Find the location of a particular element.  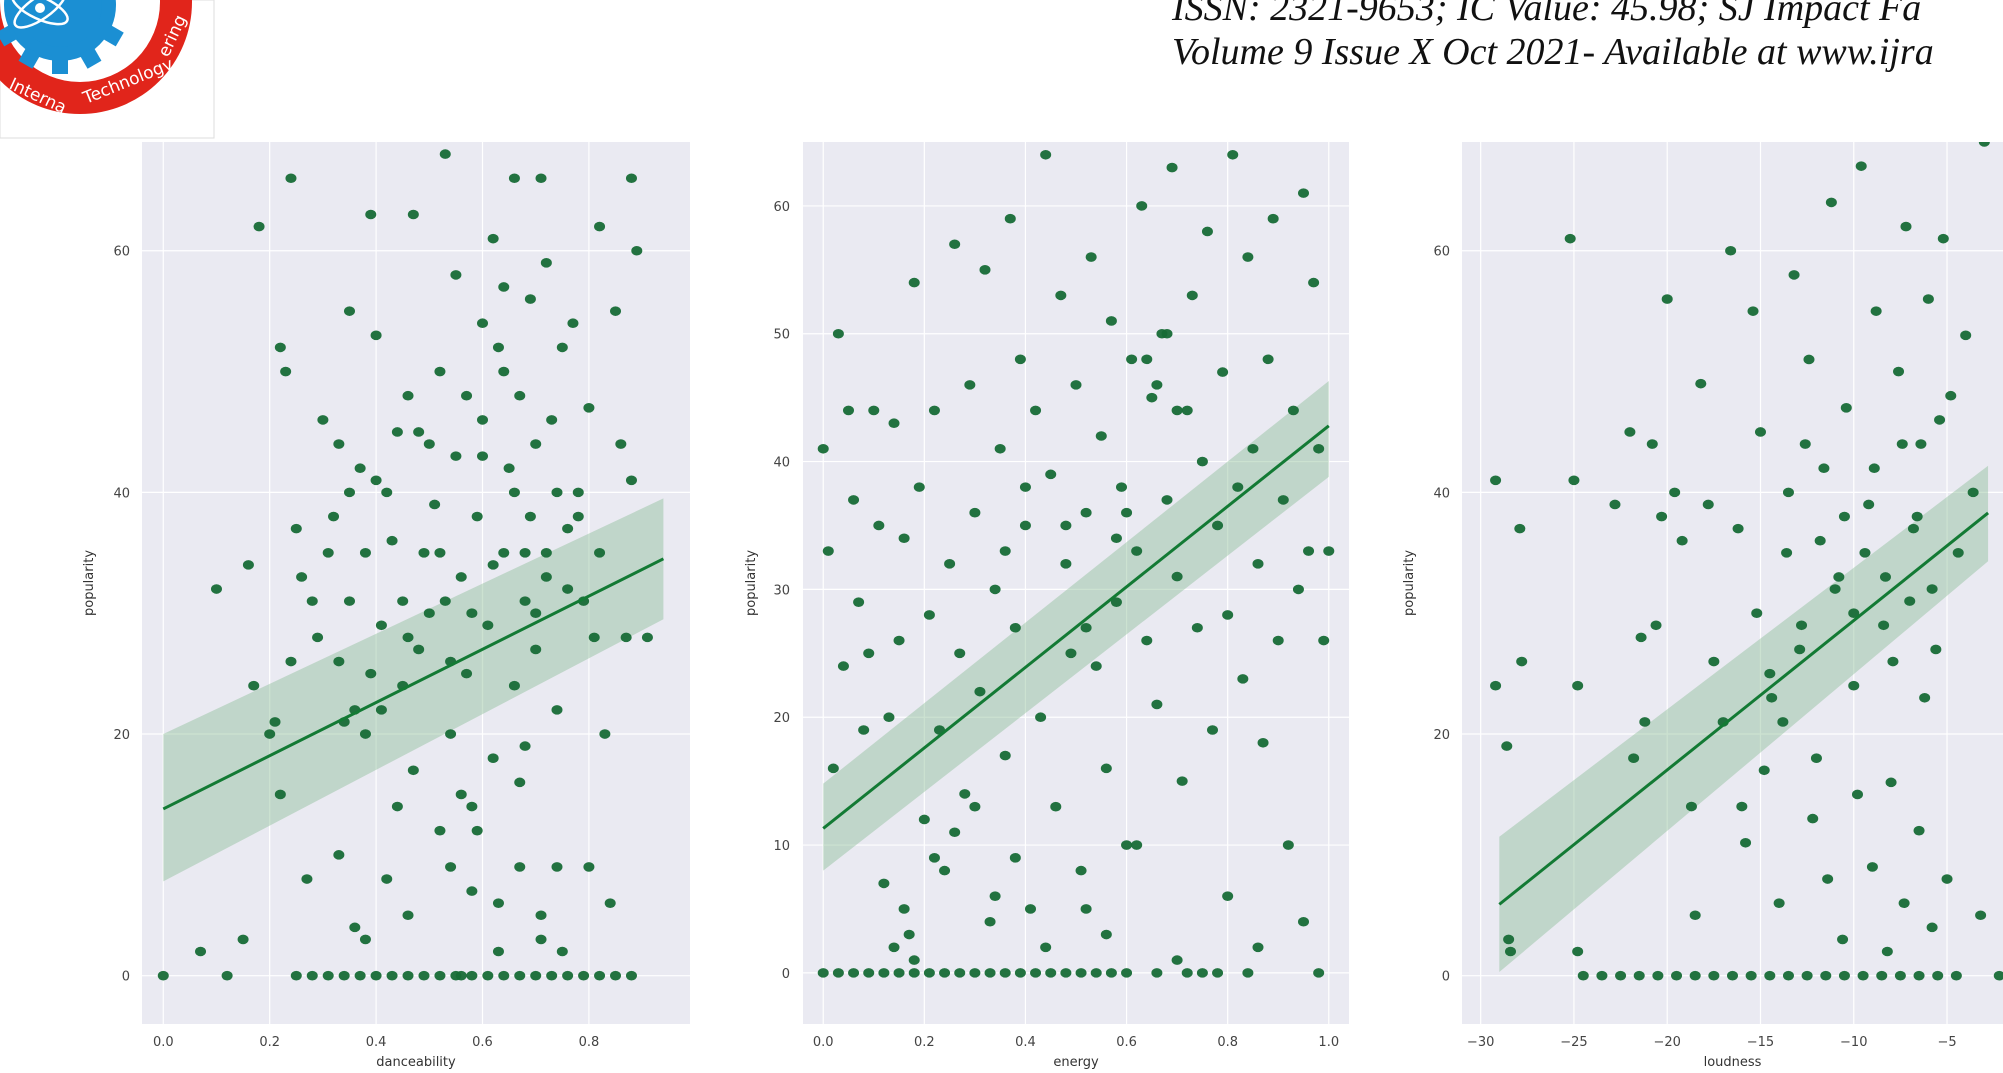

x-axis-label: loudness is located at coordinates (1733, 1062).